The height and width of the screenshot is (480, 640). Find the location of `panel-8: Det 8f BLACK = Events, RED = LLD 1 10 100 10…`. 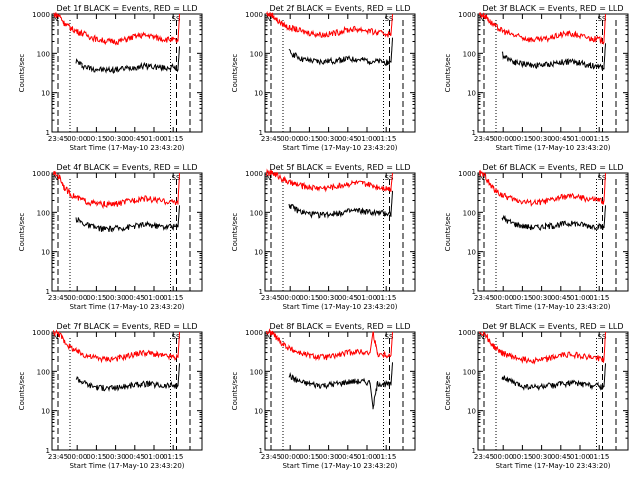

panel-8: Det 8f BLACK = Events, RED = LLD 1 10 100 10… is located at coordinates (323, 396).